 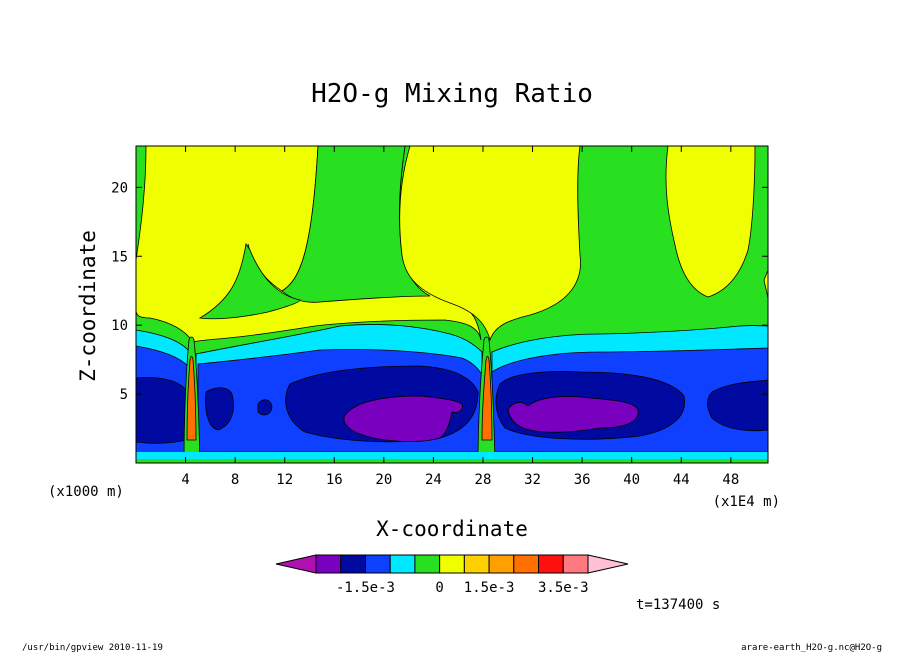 What do you see at coordinates (439, 588) in the screenshot?
I see `colorbar-label-1: 0` at bounding box center [439, 588].